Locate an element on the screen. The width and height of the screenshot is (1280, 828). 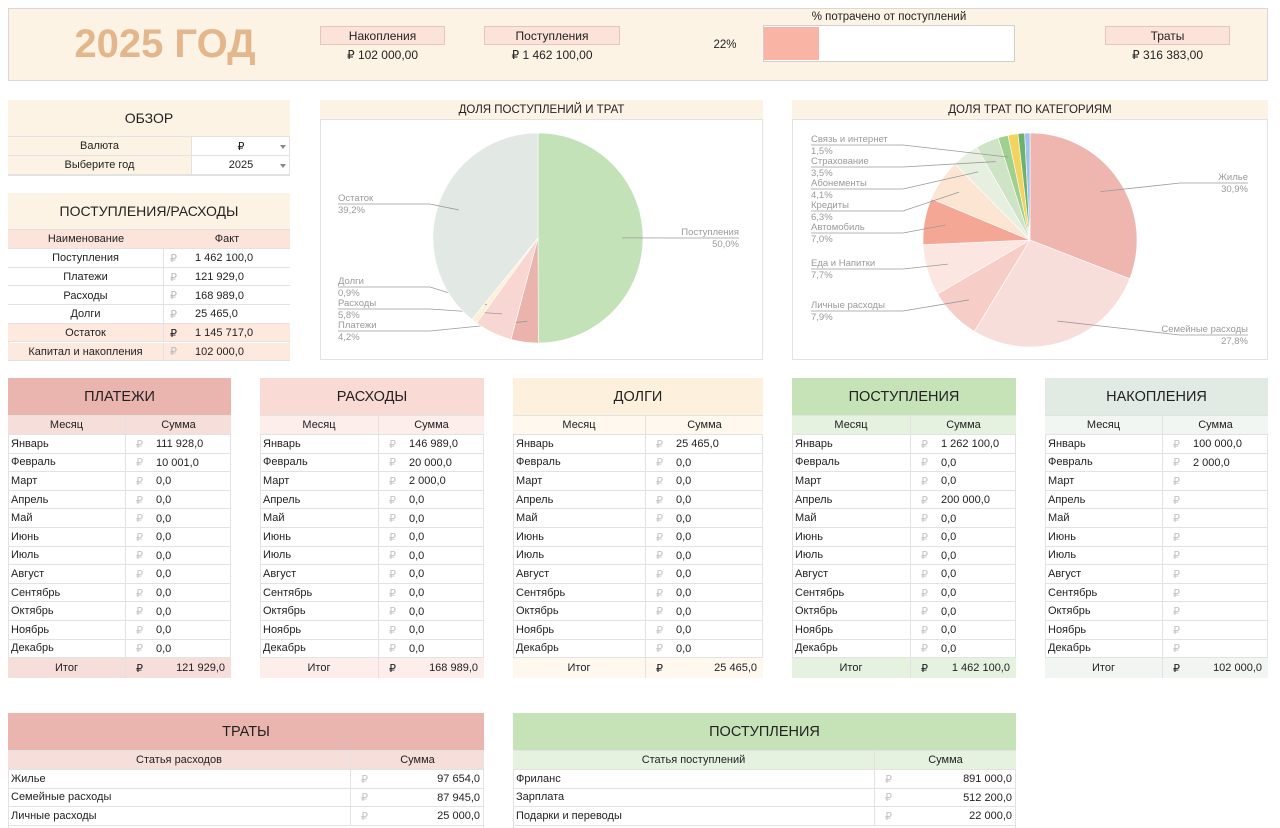
overview-label: Валюта is located at coordinates (100, 146).